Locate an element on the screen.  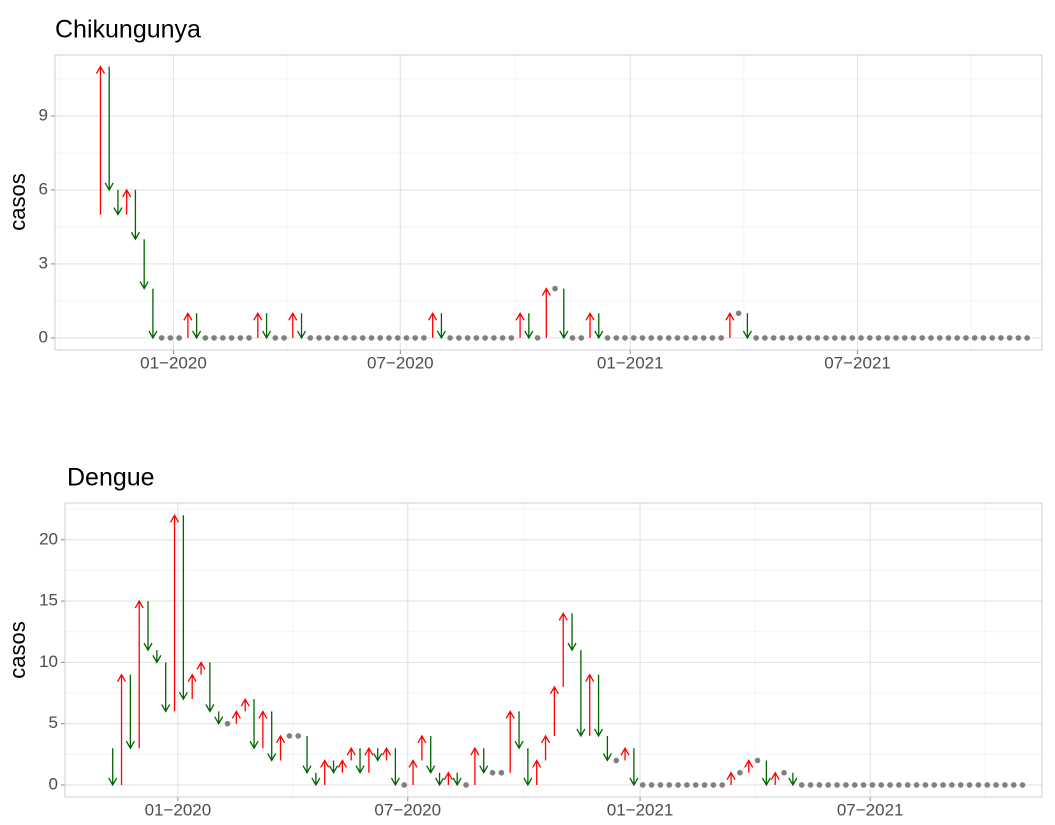
y-tick-label: 6 is located at coordinates (43, 188).